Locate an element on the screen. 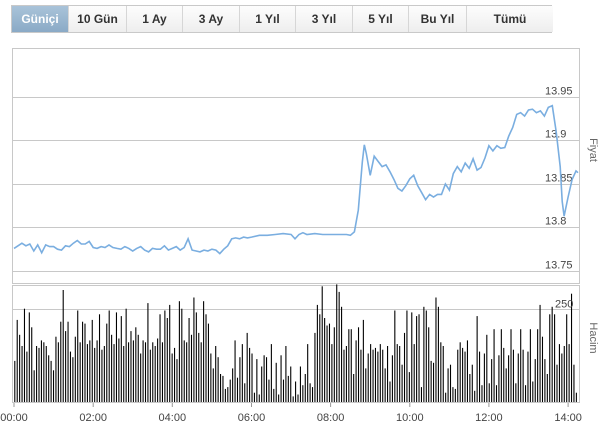 The height and width of the screenshot is (433, 614). tab-5: 1 Yıl is located at coordinates (268, 19).